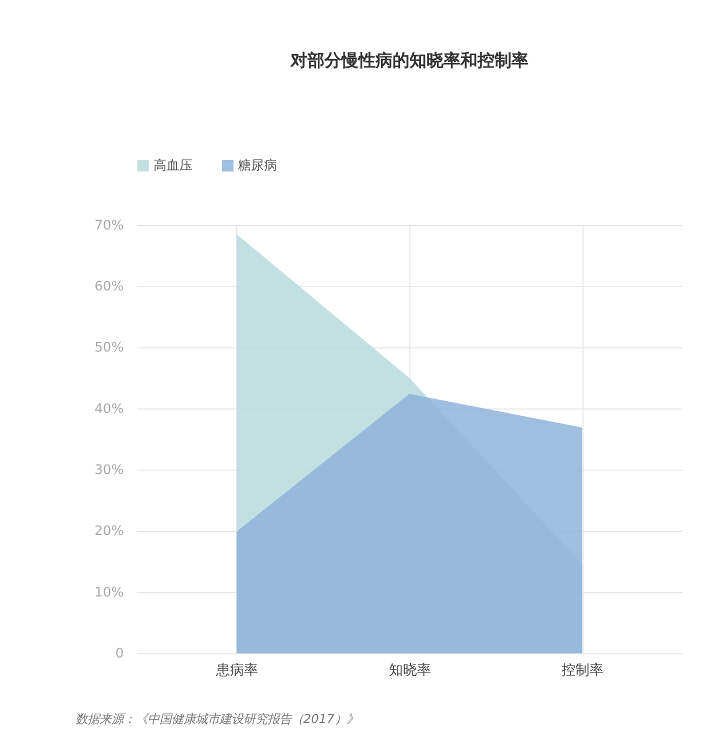 The height and width of the screenshot is (735, 720). What do you see at coordinates (109, 592) in the screenshot?
I see `y-tick-label: 10%` at bounding box center [109, 592].